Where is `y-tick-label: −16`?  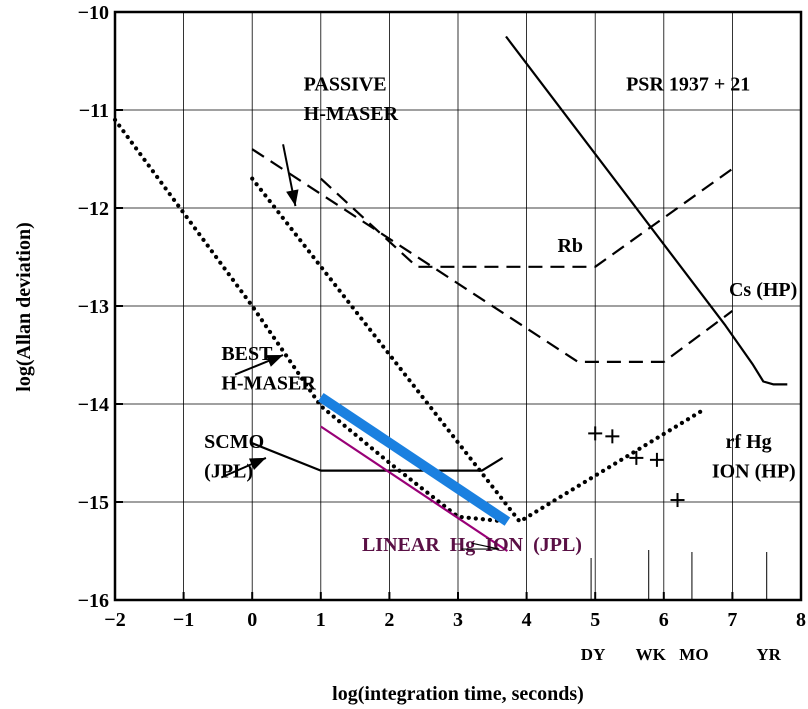 y-tick-label: −16 is located at coordinates (93, 601).